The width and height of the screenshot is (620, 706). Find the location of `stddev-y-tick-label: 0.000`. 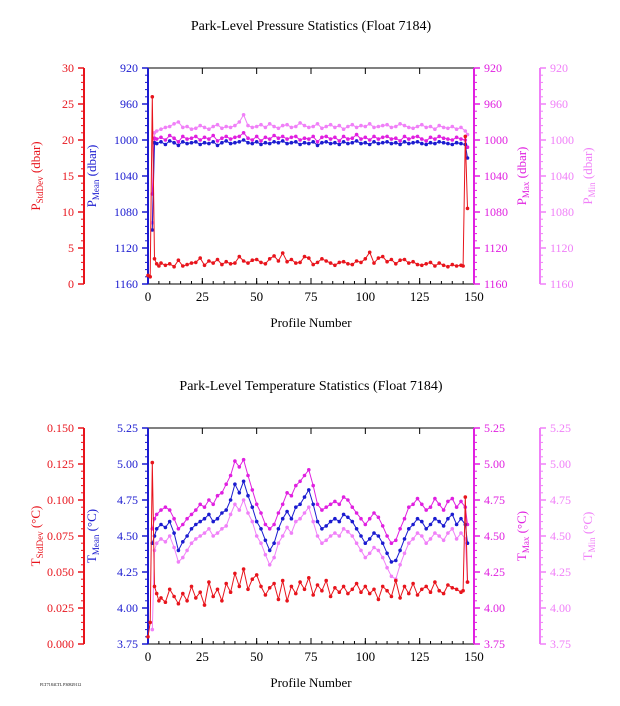

stddev-y-tick-label: 0.000 is located at coordinates (60, 644).